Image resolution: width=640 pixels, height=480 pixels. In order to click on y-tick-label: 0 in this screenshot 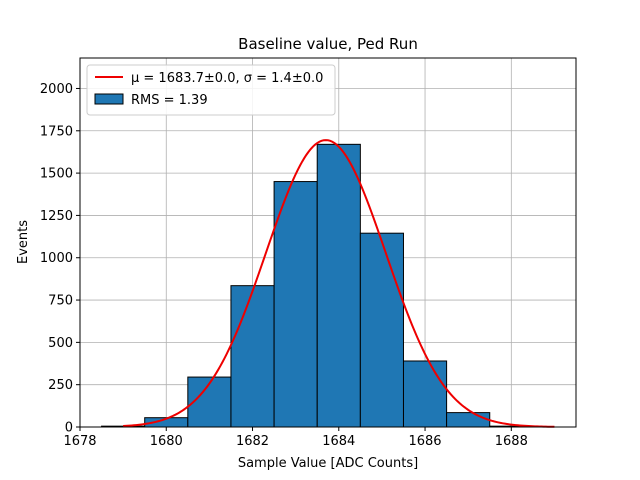, I will do `click(69, 428)`.